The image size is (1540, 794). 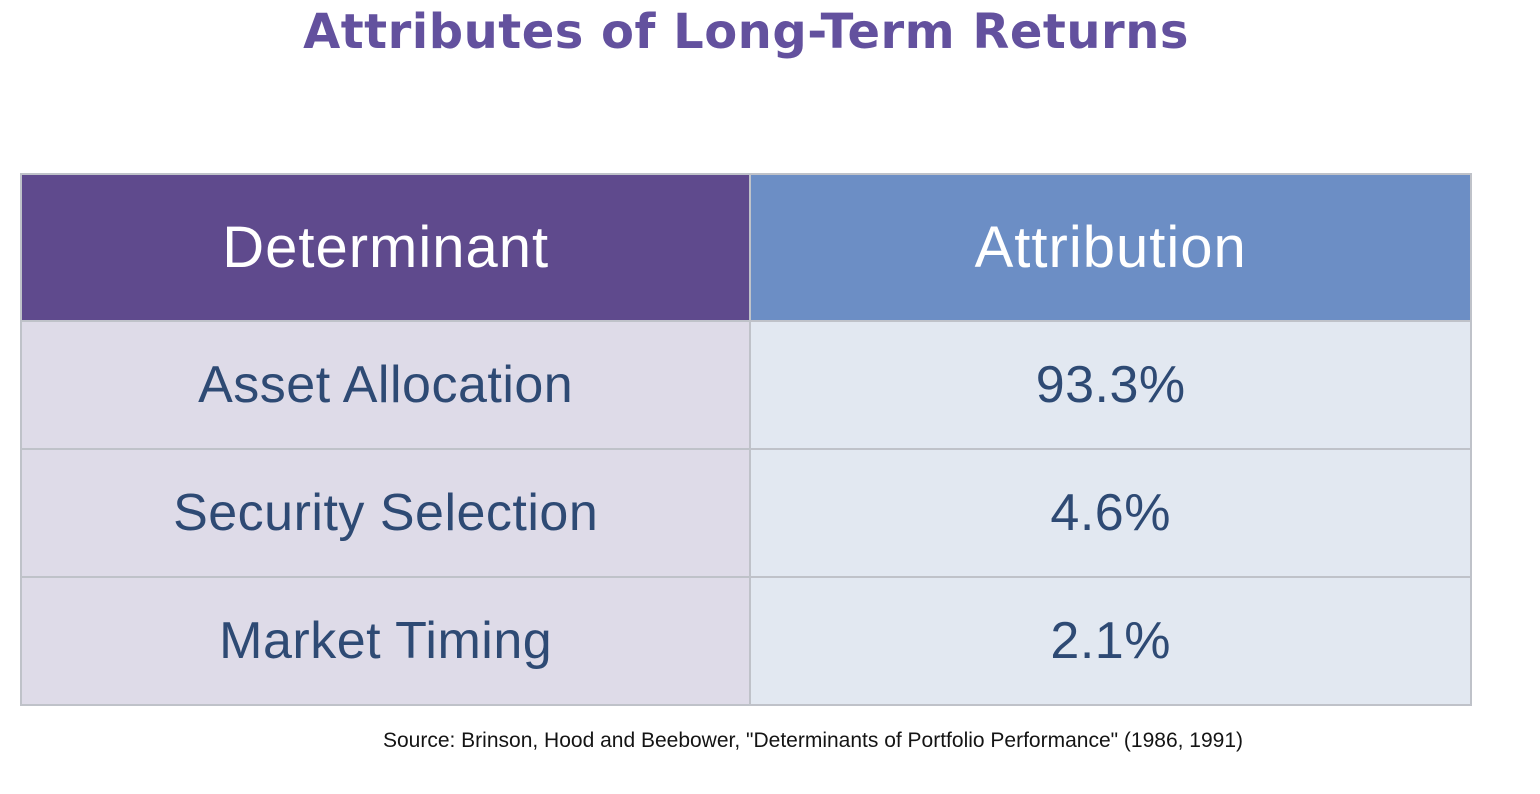 What do you see at coordinates (385, 641) in the screenshot?
I see `determinant-cell: Market Timing` at bounding box center [385, 641].